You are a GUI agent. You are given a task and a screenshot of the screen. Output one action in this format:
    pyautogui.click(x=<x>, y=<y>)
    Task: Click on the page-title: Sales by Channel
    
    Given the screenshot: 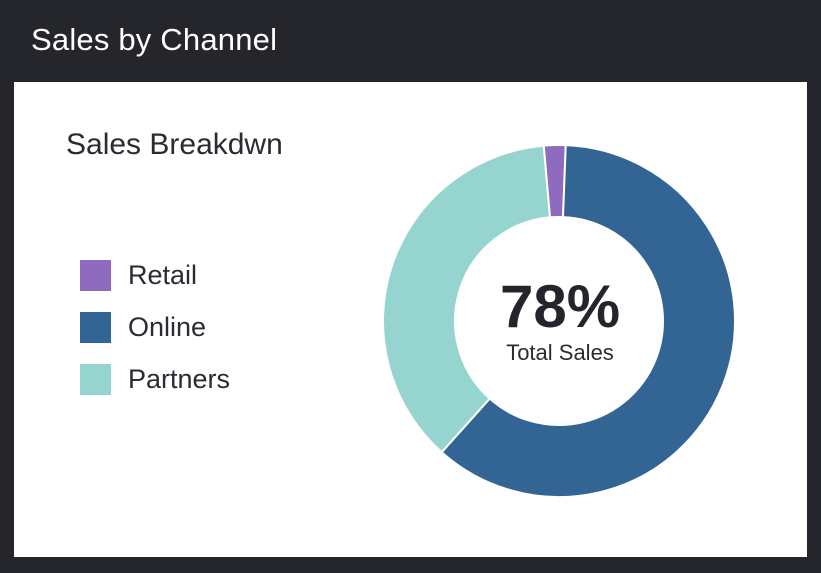 What is the action you would take?
    pyautogui.click(x=154, y=39)
    